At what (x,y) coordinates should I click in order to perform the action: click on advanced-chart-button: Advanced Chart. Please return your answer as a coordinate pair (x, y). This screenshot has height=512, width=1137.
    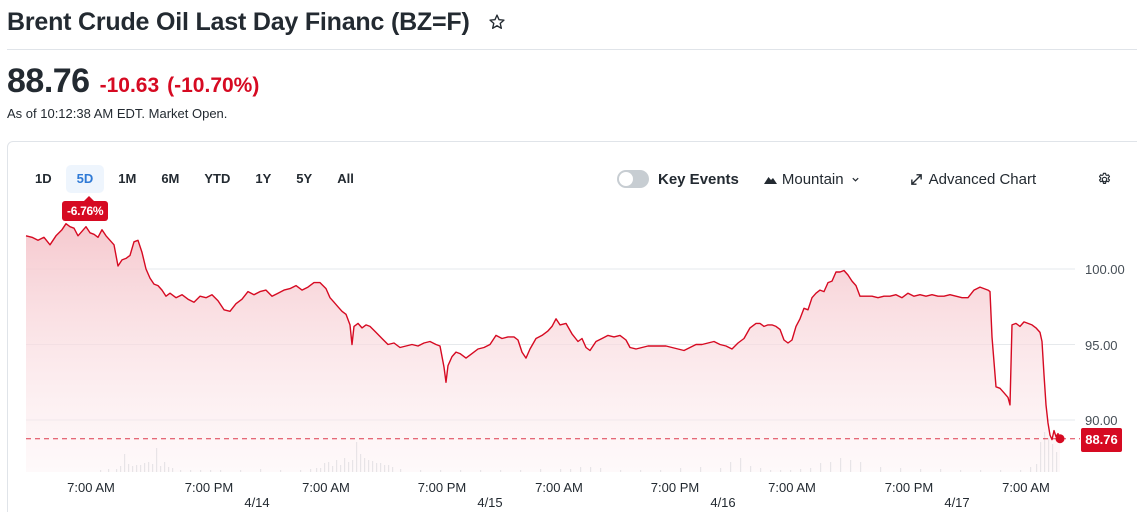
    Looking at the image, I should click on (973, 179).